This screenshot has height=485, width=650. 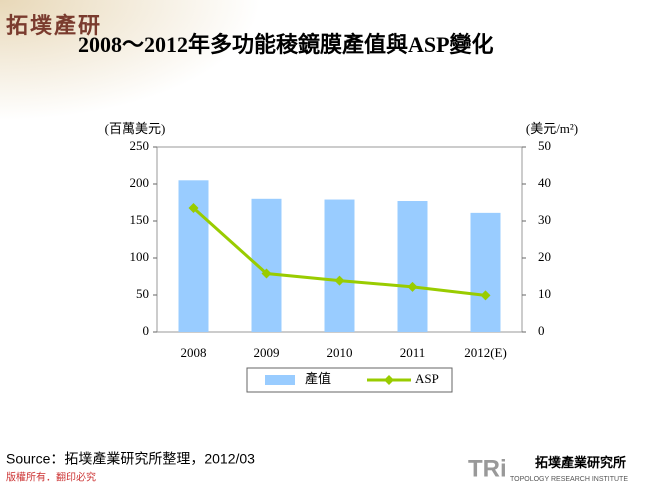 What do you see at coordinates (427, 378) in the screenshot?
I see `legend-label: ASP` at bounding box center [427, 378].